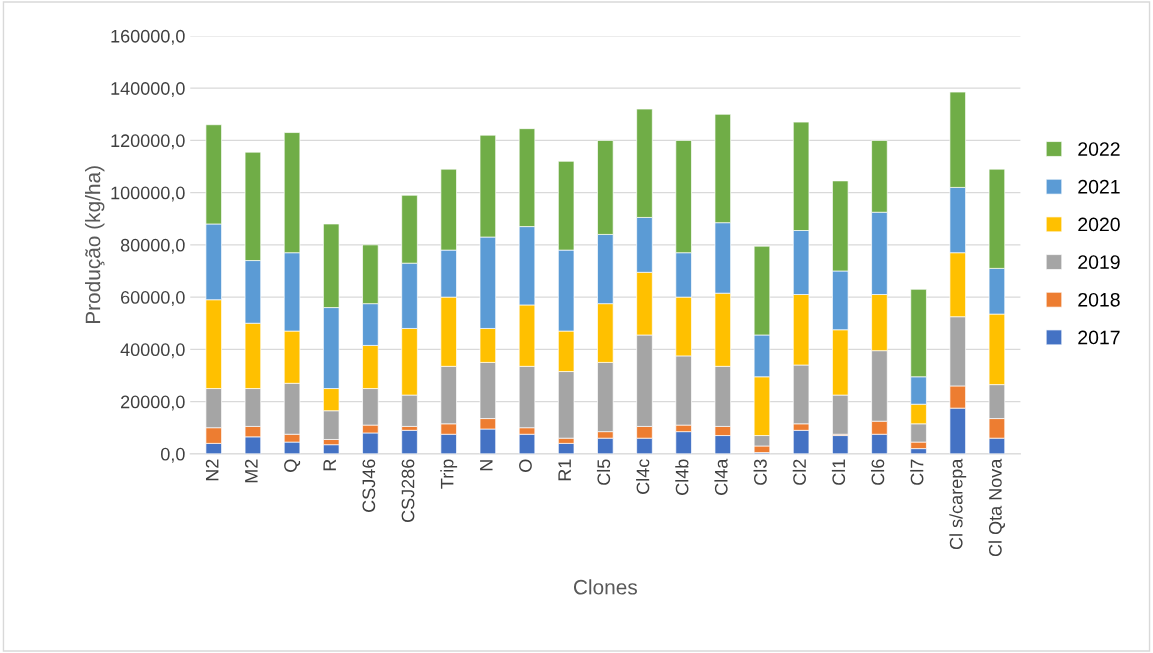  Describe the element at coordinates (148, 142) in the screenshot. I see `y-tick-label: 120000,0` at that location.